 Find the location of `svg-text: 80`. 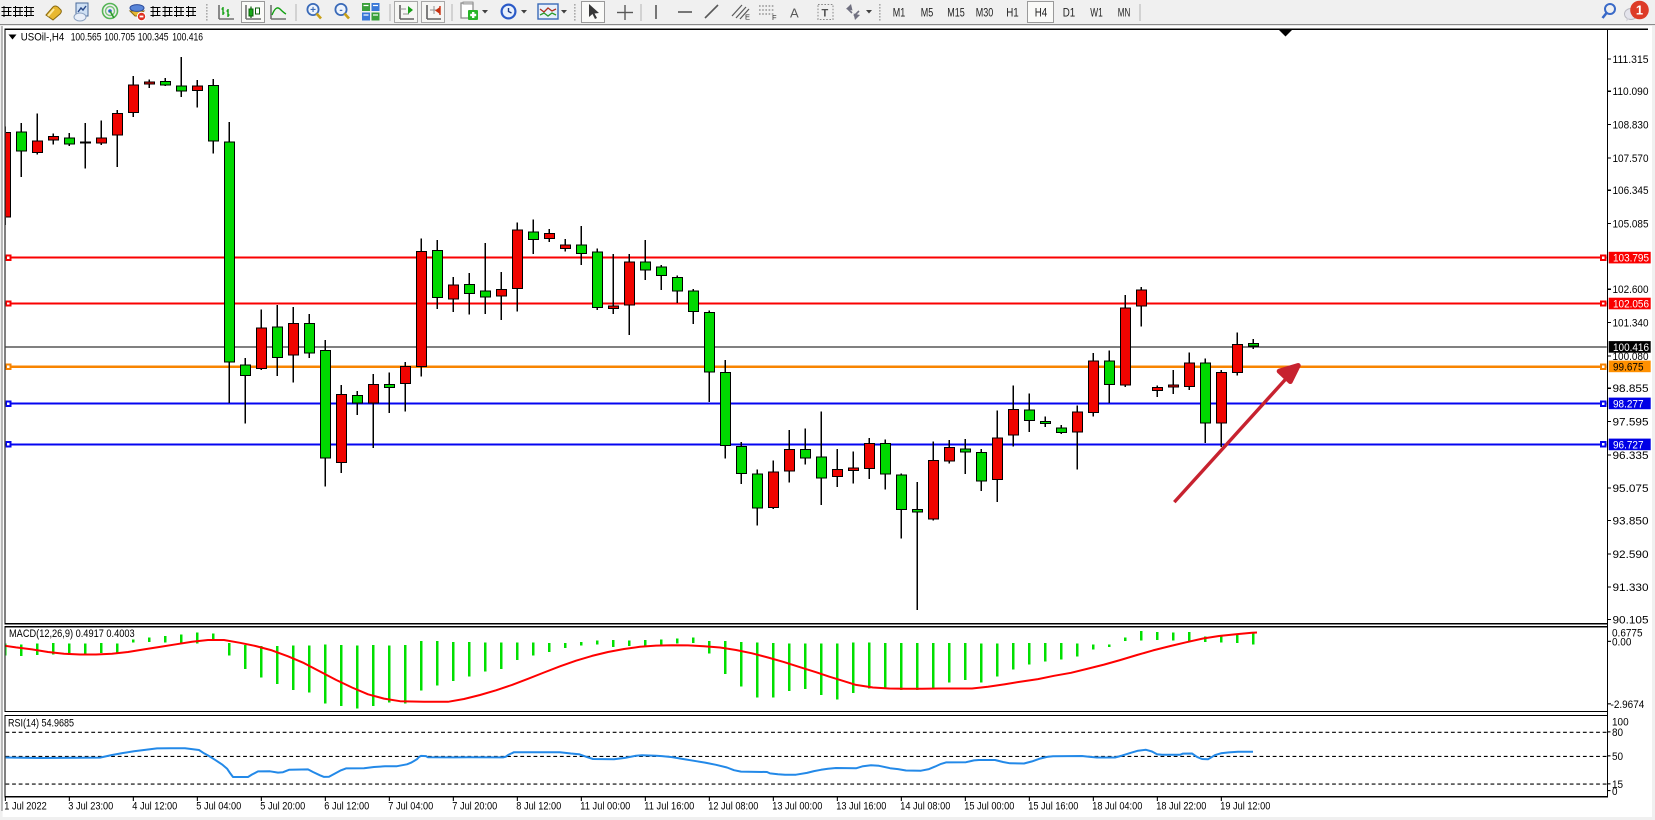

svg-text: 80 is located at coordinates (1617, 733).